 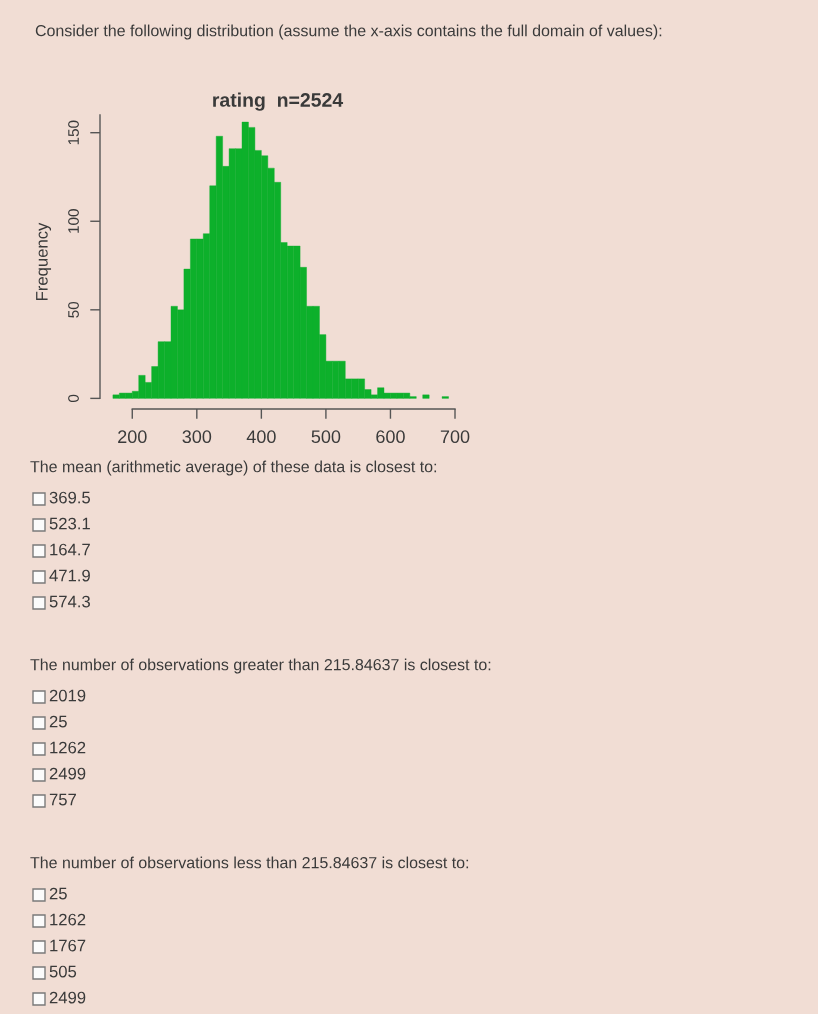 I want to click on text: The number of observations greater than 215.84637 is closest to:, so click(x=260, y=666).